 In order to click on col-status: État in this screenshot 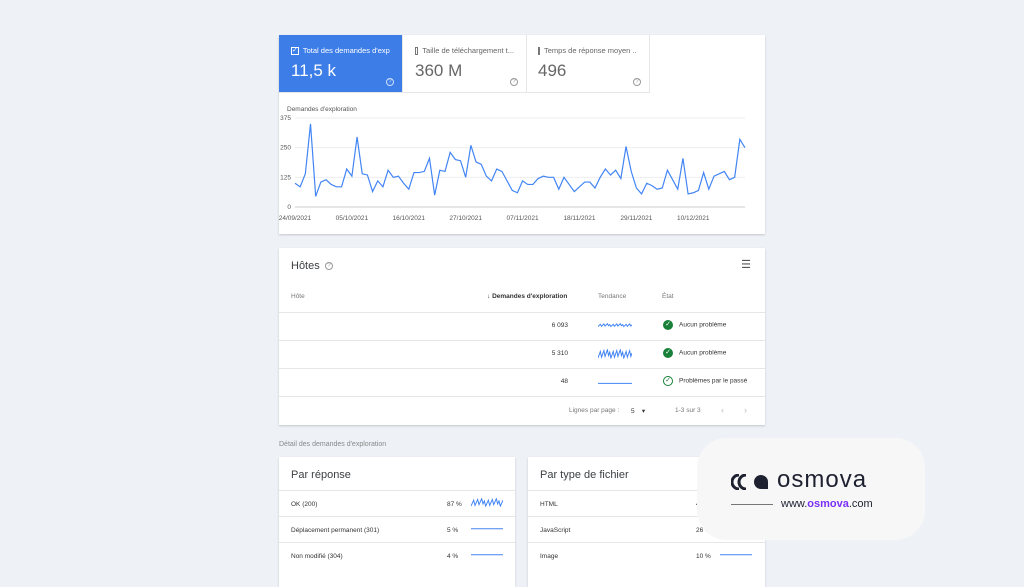, I will do `click(668, 296)`.